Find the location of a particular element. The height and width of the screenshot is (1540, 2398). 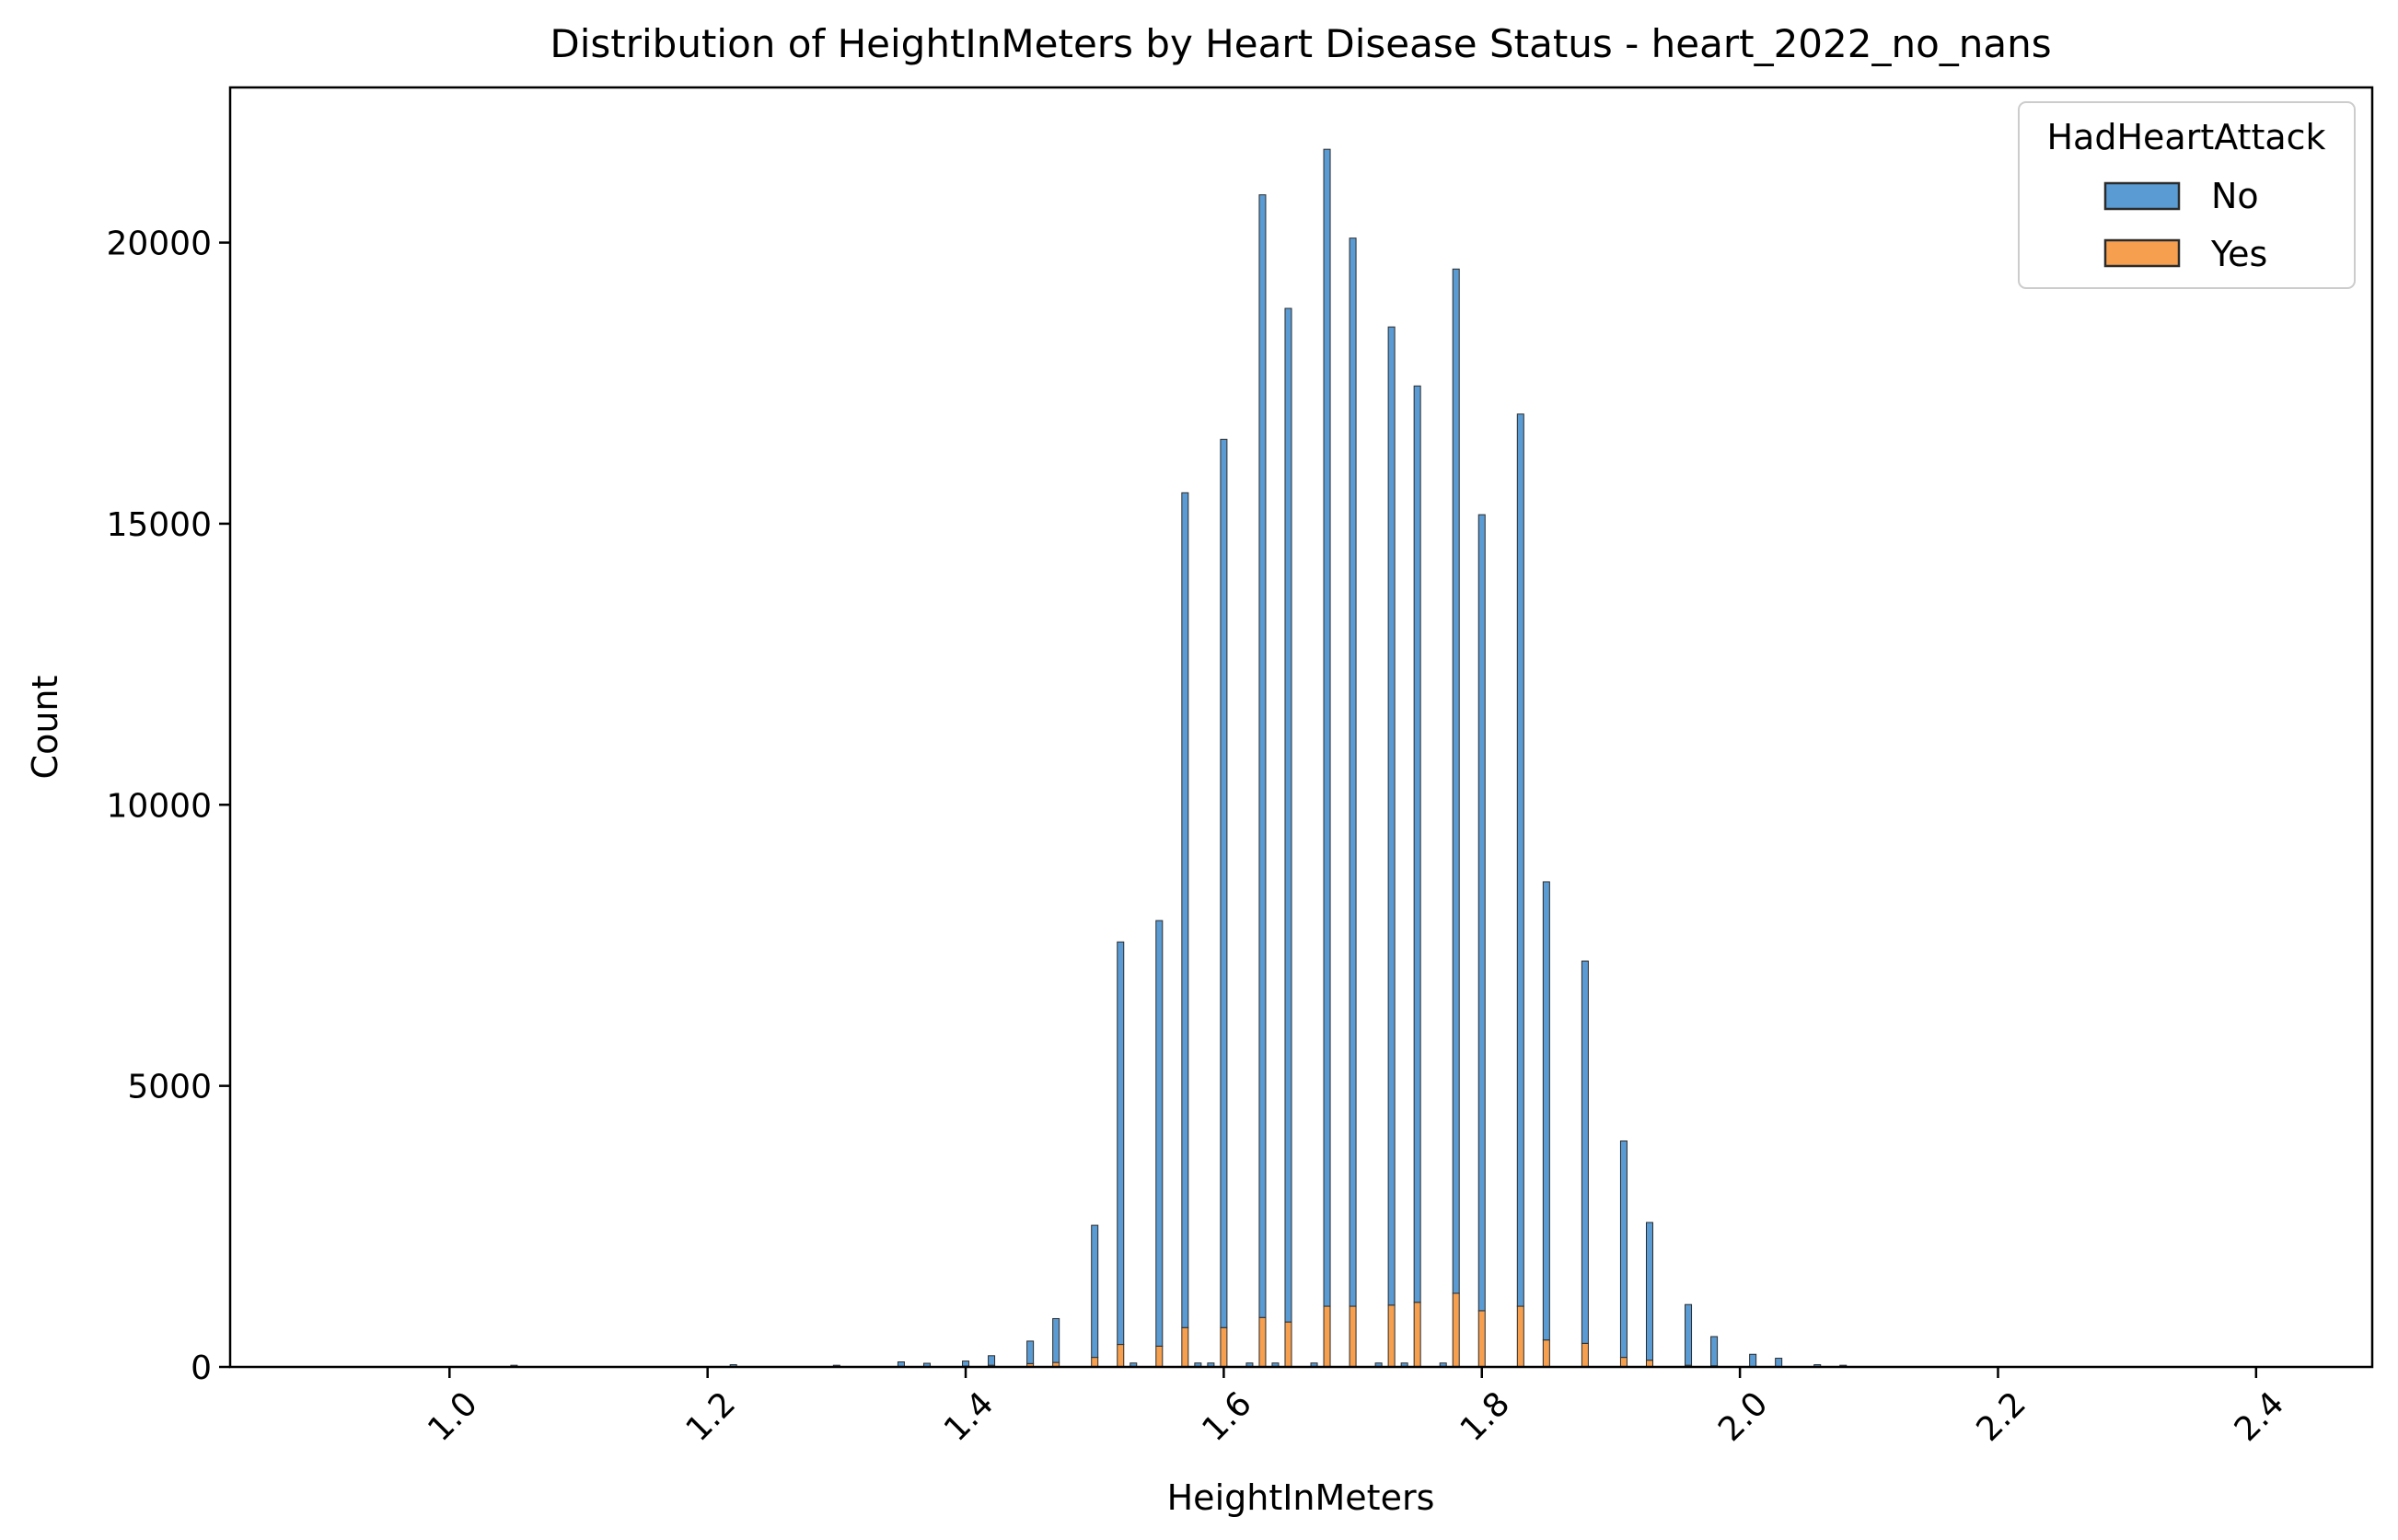

legend-swatch-no is located at coordinates (2142, 196).